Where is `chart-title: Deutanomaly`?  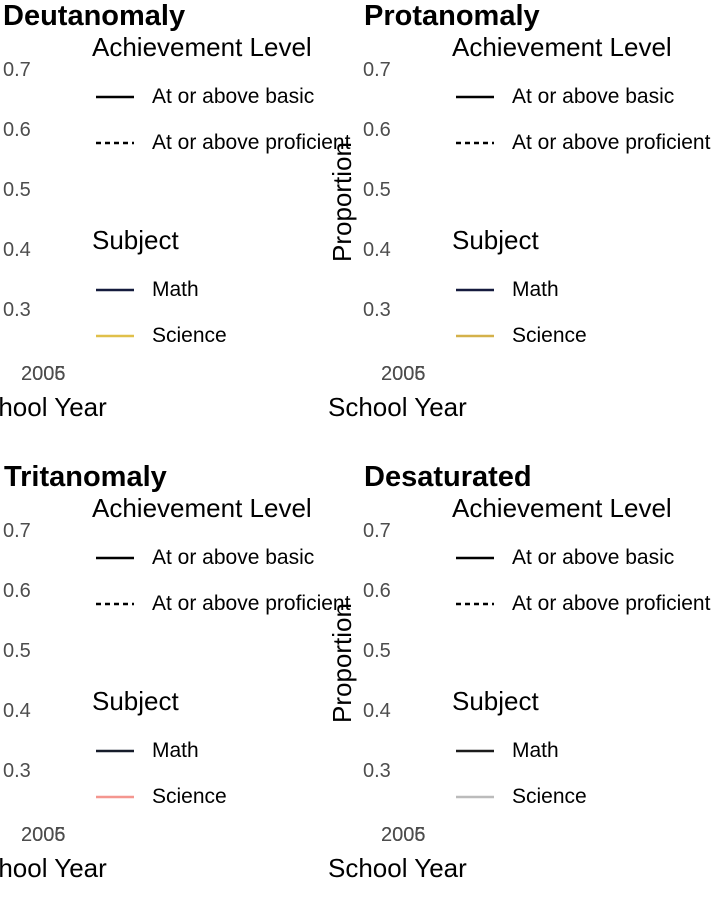
chart-title: Deutanomaly is located at coordinates (94, 16).